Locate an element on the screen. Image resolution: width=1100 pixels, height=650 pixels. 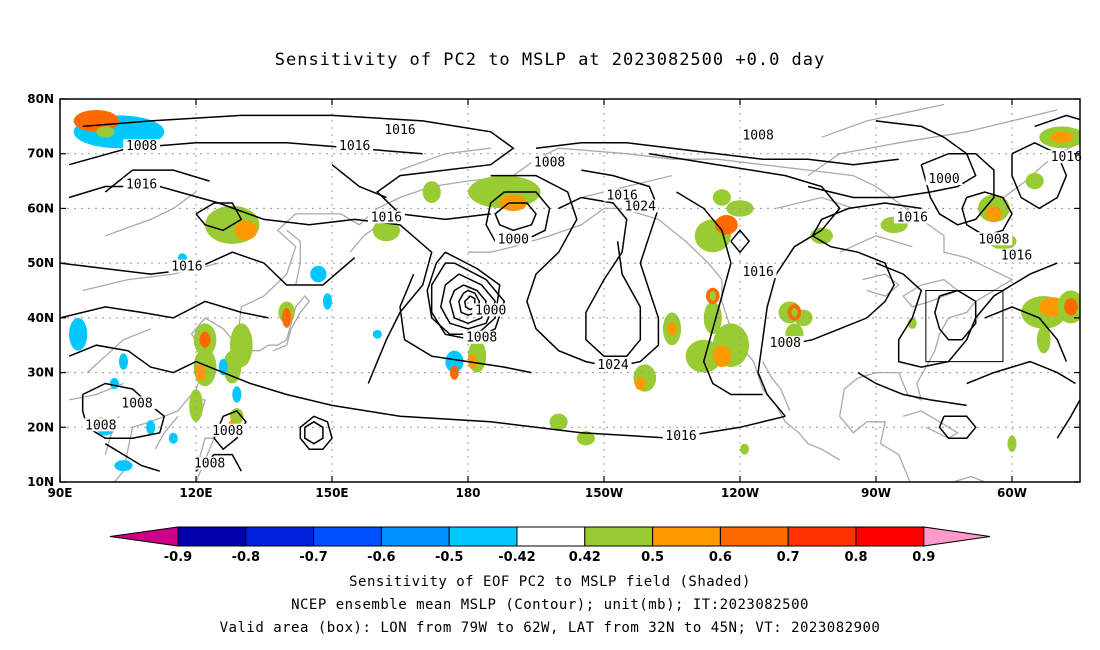
lon-tick-label: 120W is located at coordinates (740, 493).